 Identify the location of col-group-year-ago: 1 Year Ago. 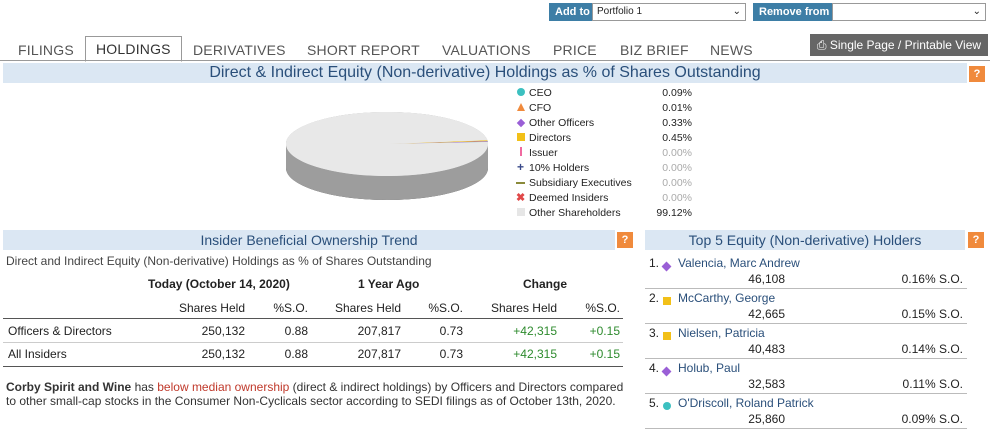
(389, 284).